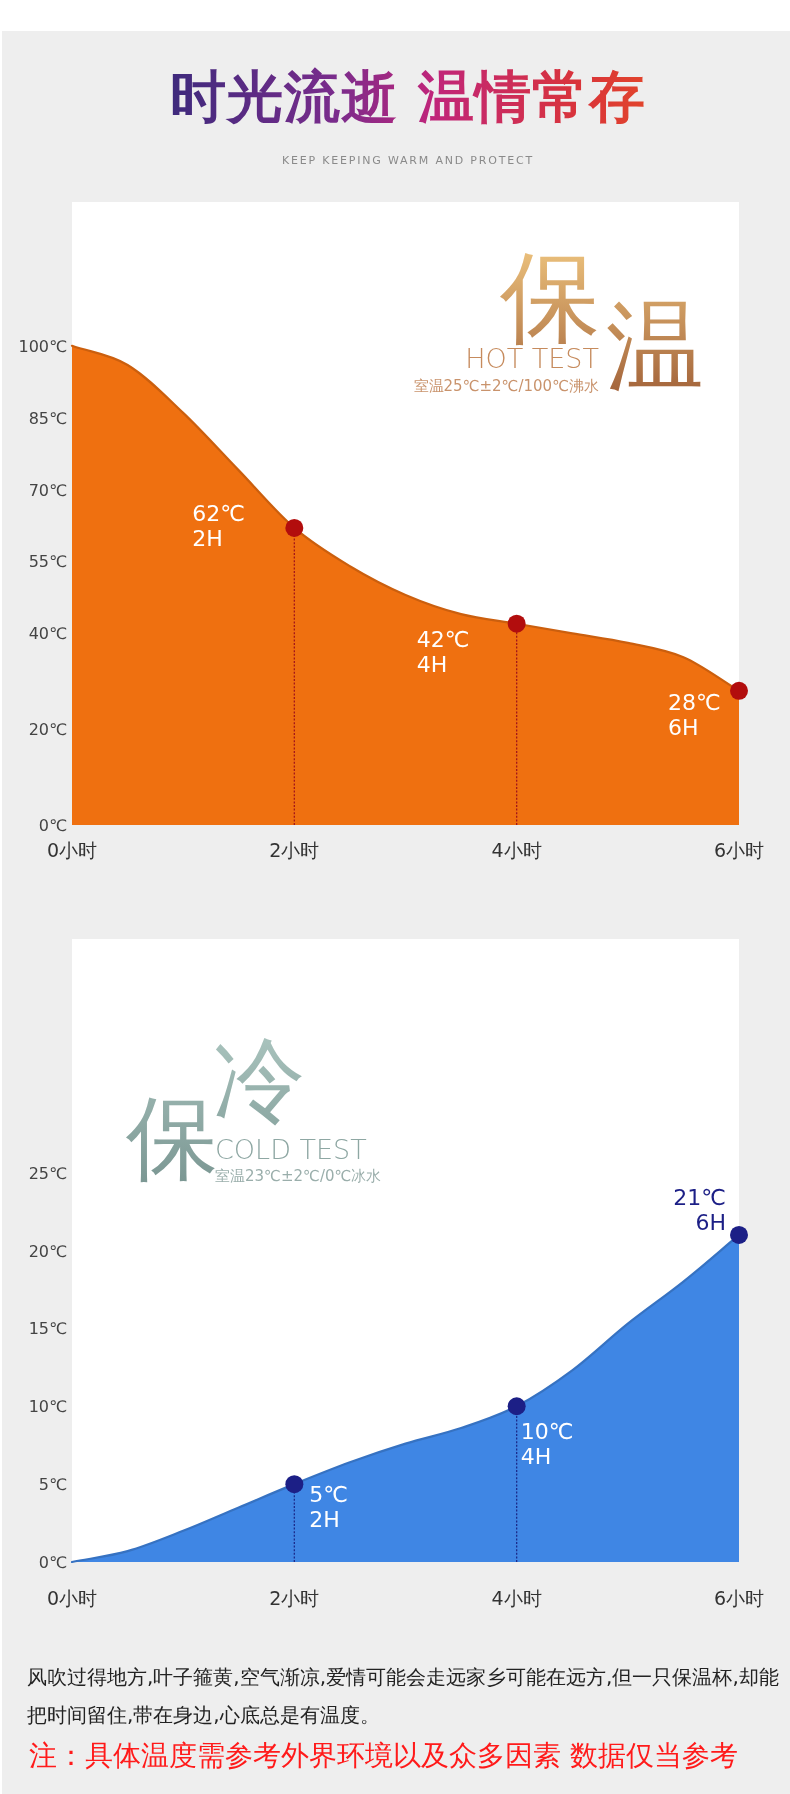 Image resolution: width=790 pixels, height=1794 pixels. What do you see at coordinates (48, 633) in the screenshot?
I see `y-tick-label: 40℃` at bounding box center [48, 633].